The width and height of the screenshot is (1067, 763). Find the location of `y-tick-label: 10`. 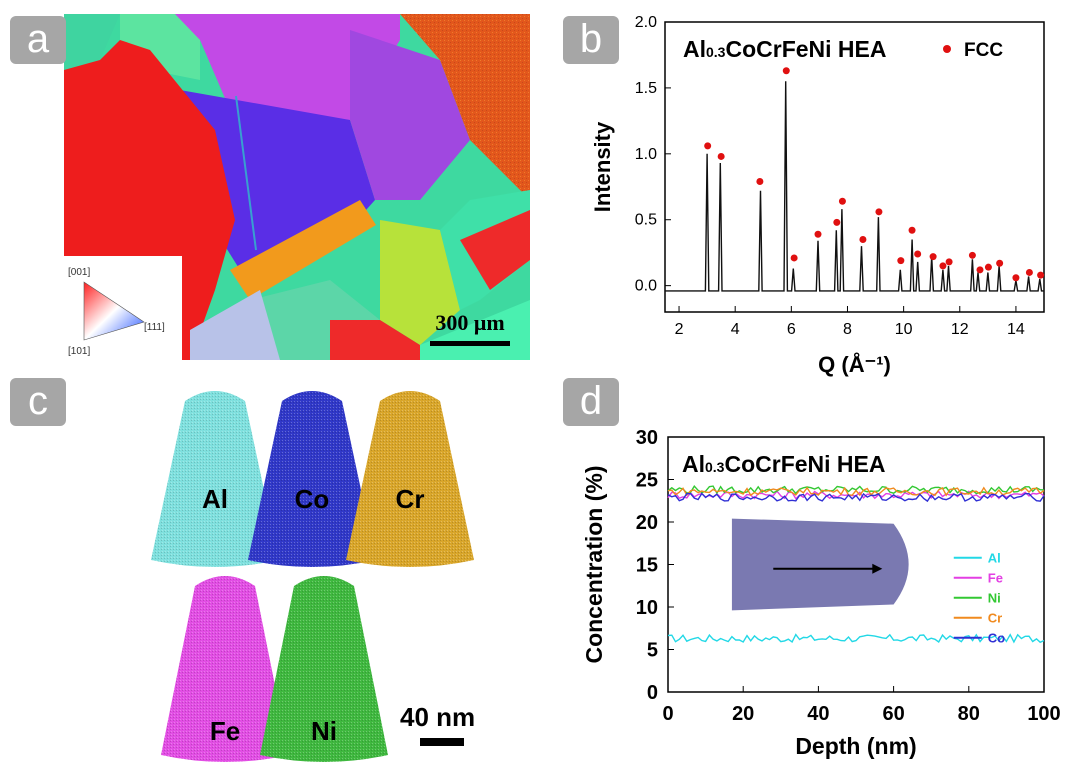

y-tick-label: 10 is located at coordinates (647, 608).